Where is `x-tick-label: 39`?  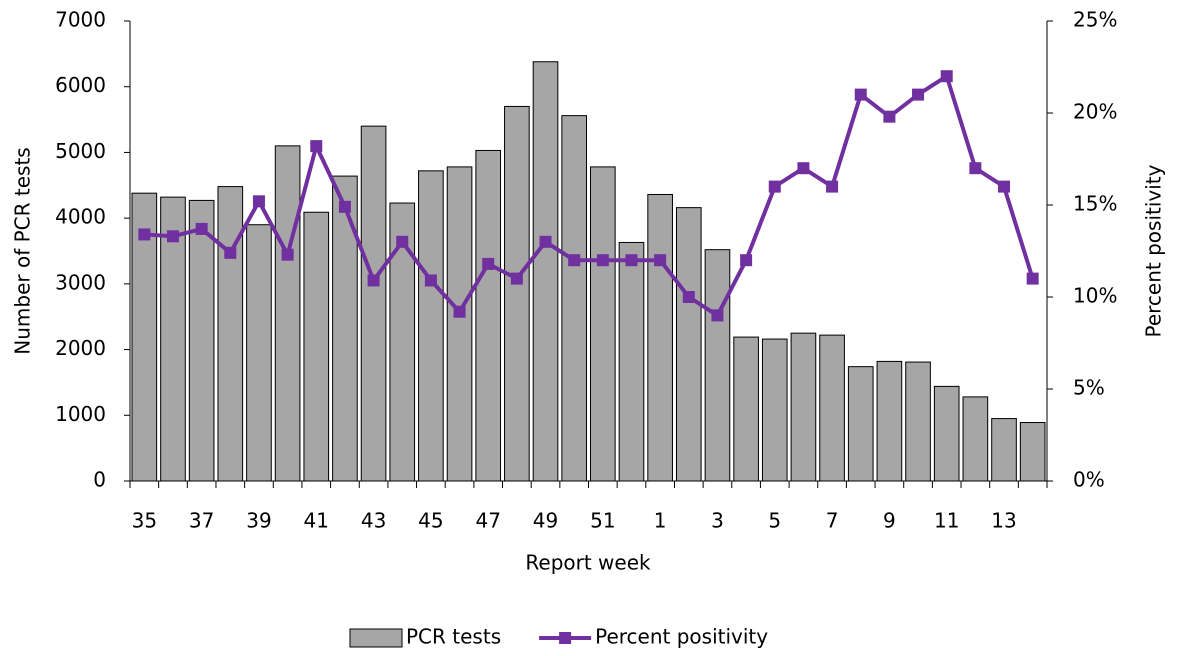
x-tick-label: 39 is located at coordinates (258, 521).